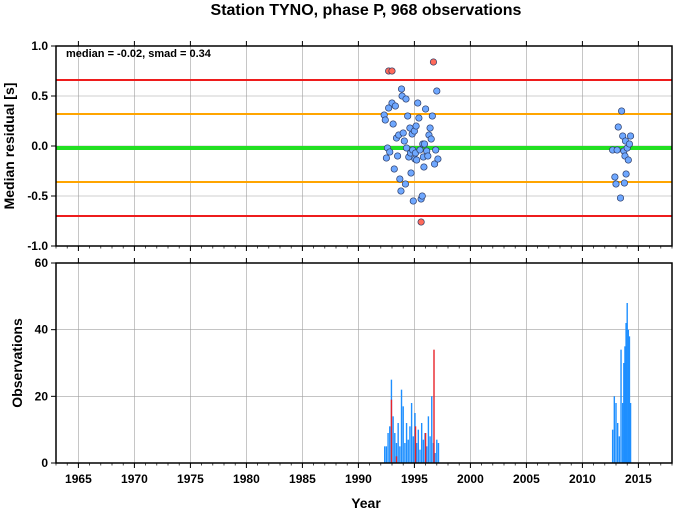 The width and height of the screenshot is (678, 511). I want to click on y-tick-label: 20, so click(42, 396).